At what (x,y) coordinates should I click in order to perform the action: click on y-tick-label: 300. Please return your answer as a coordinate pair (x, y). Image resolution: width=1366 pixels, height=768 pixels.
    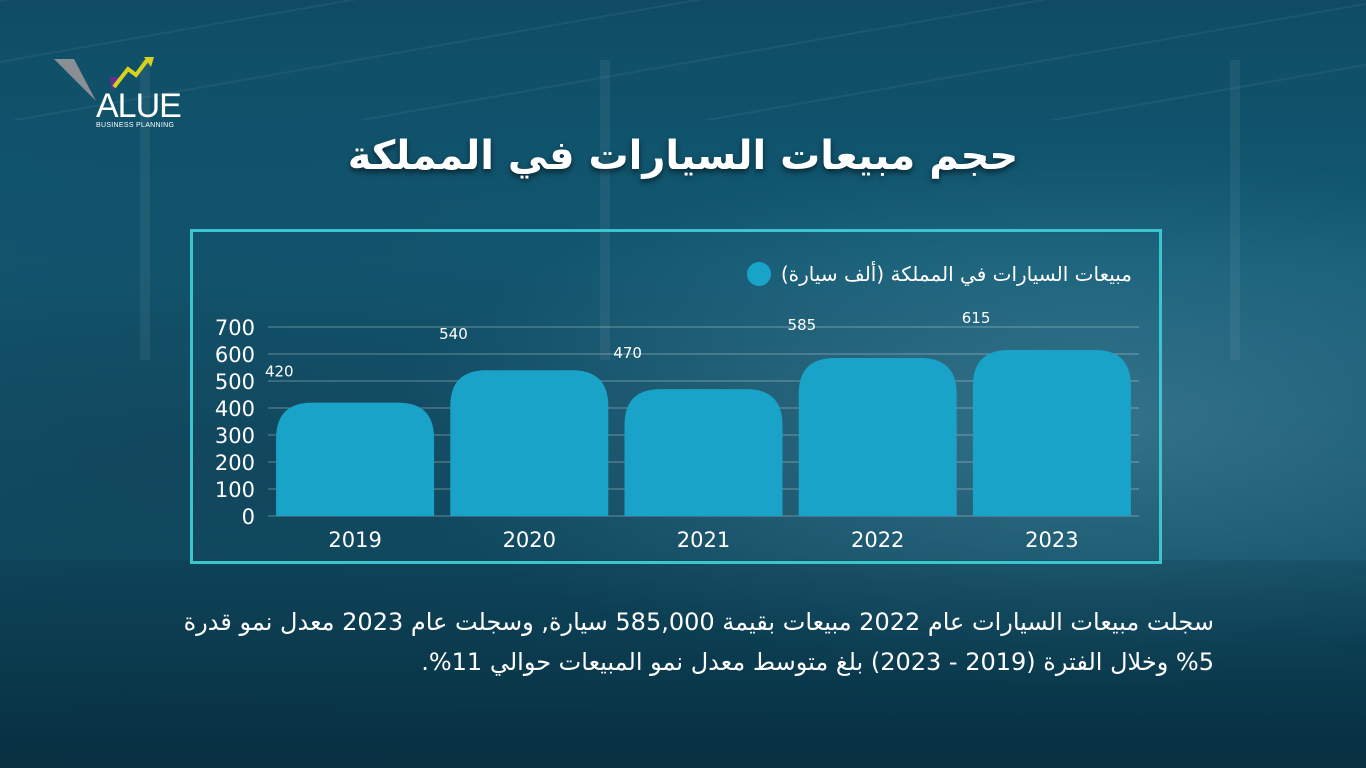
    Looking at the image, I should click on (235, 436).